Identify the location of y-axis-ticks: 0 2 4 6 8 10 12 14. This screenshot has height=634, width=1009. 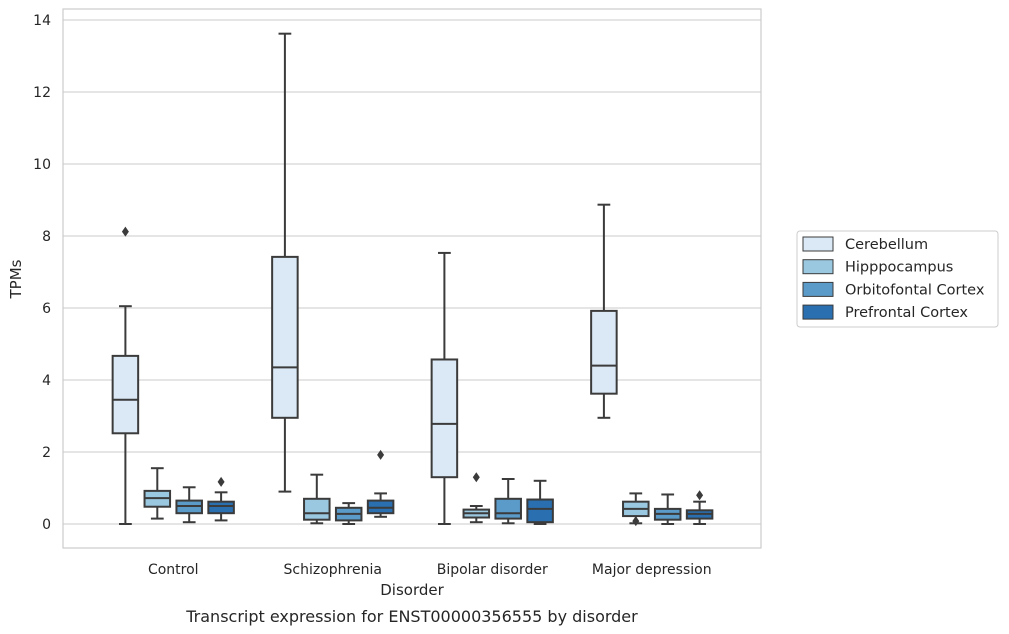
(42, 273).